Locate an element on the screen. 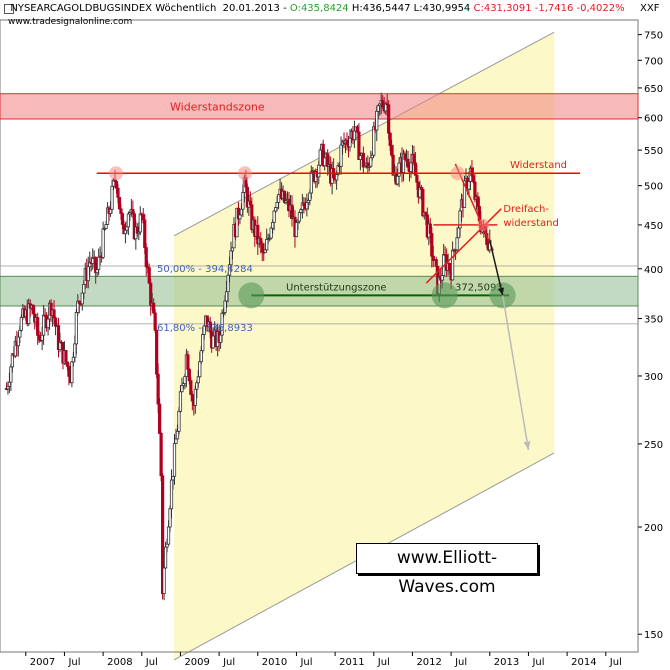 This screenshot has height=670, width=670. y-tick-label: 400 is located at coordinates (653, 270).